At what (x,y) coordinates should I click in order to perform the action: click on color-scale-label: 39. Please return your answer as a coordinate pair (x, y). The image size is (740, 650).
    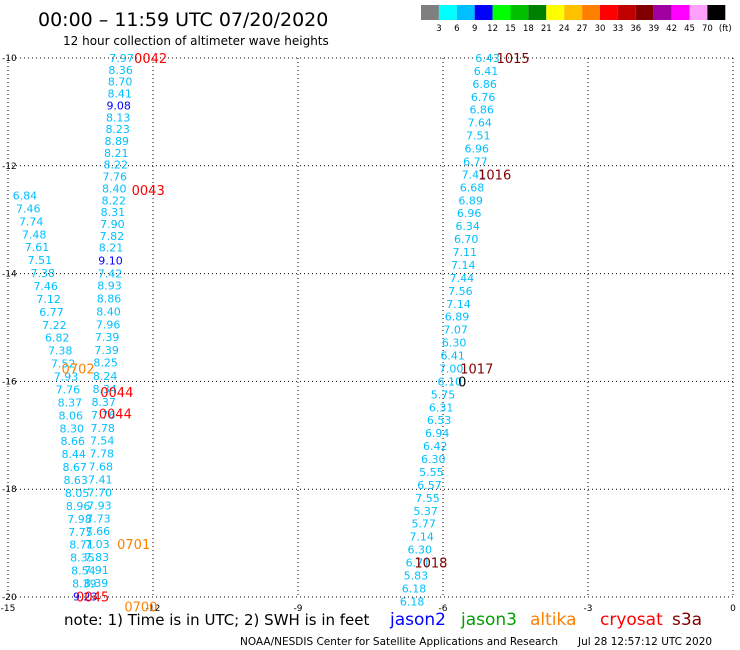
    Looking at the image, I should click on (653, 29).